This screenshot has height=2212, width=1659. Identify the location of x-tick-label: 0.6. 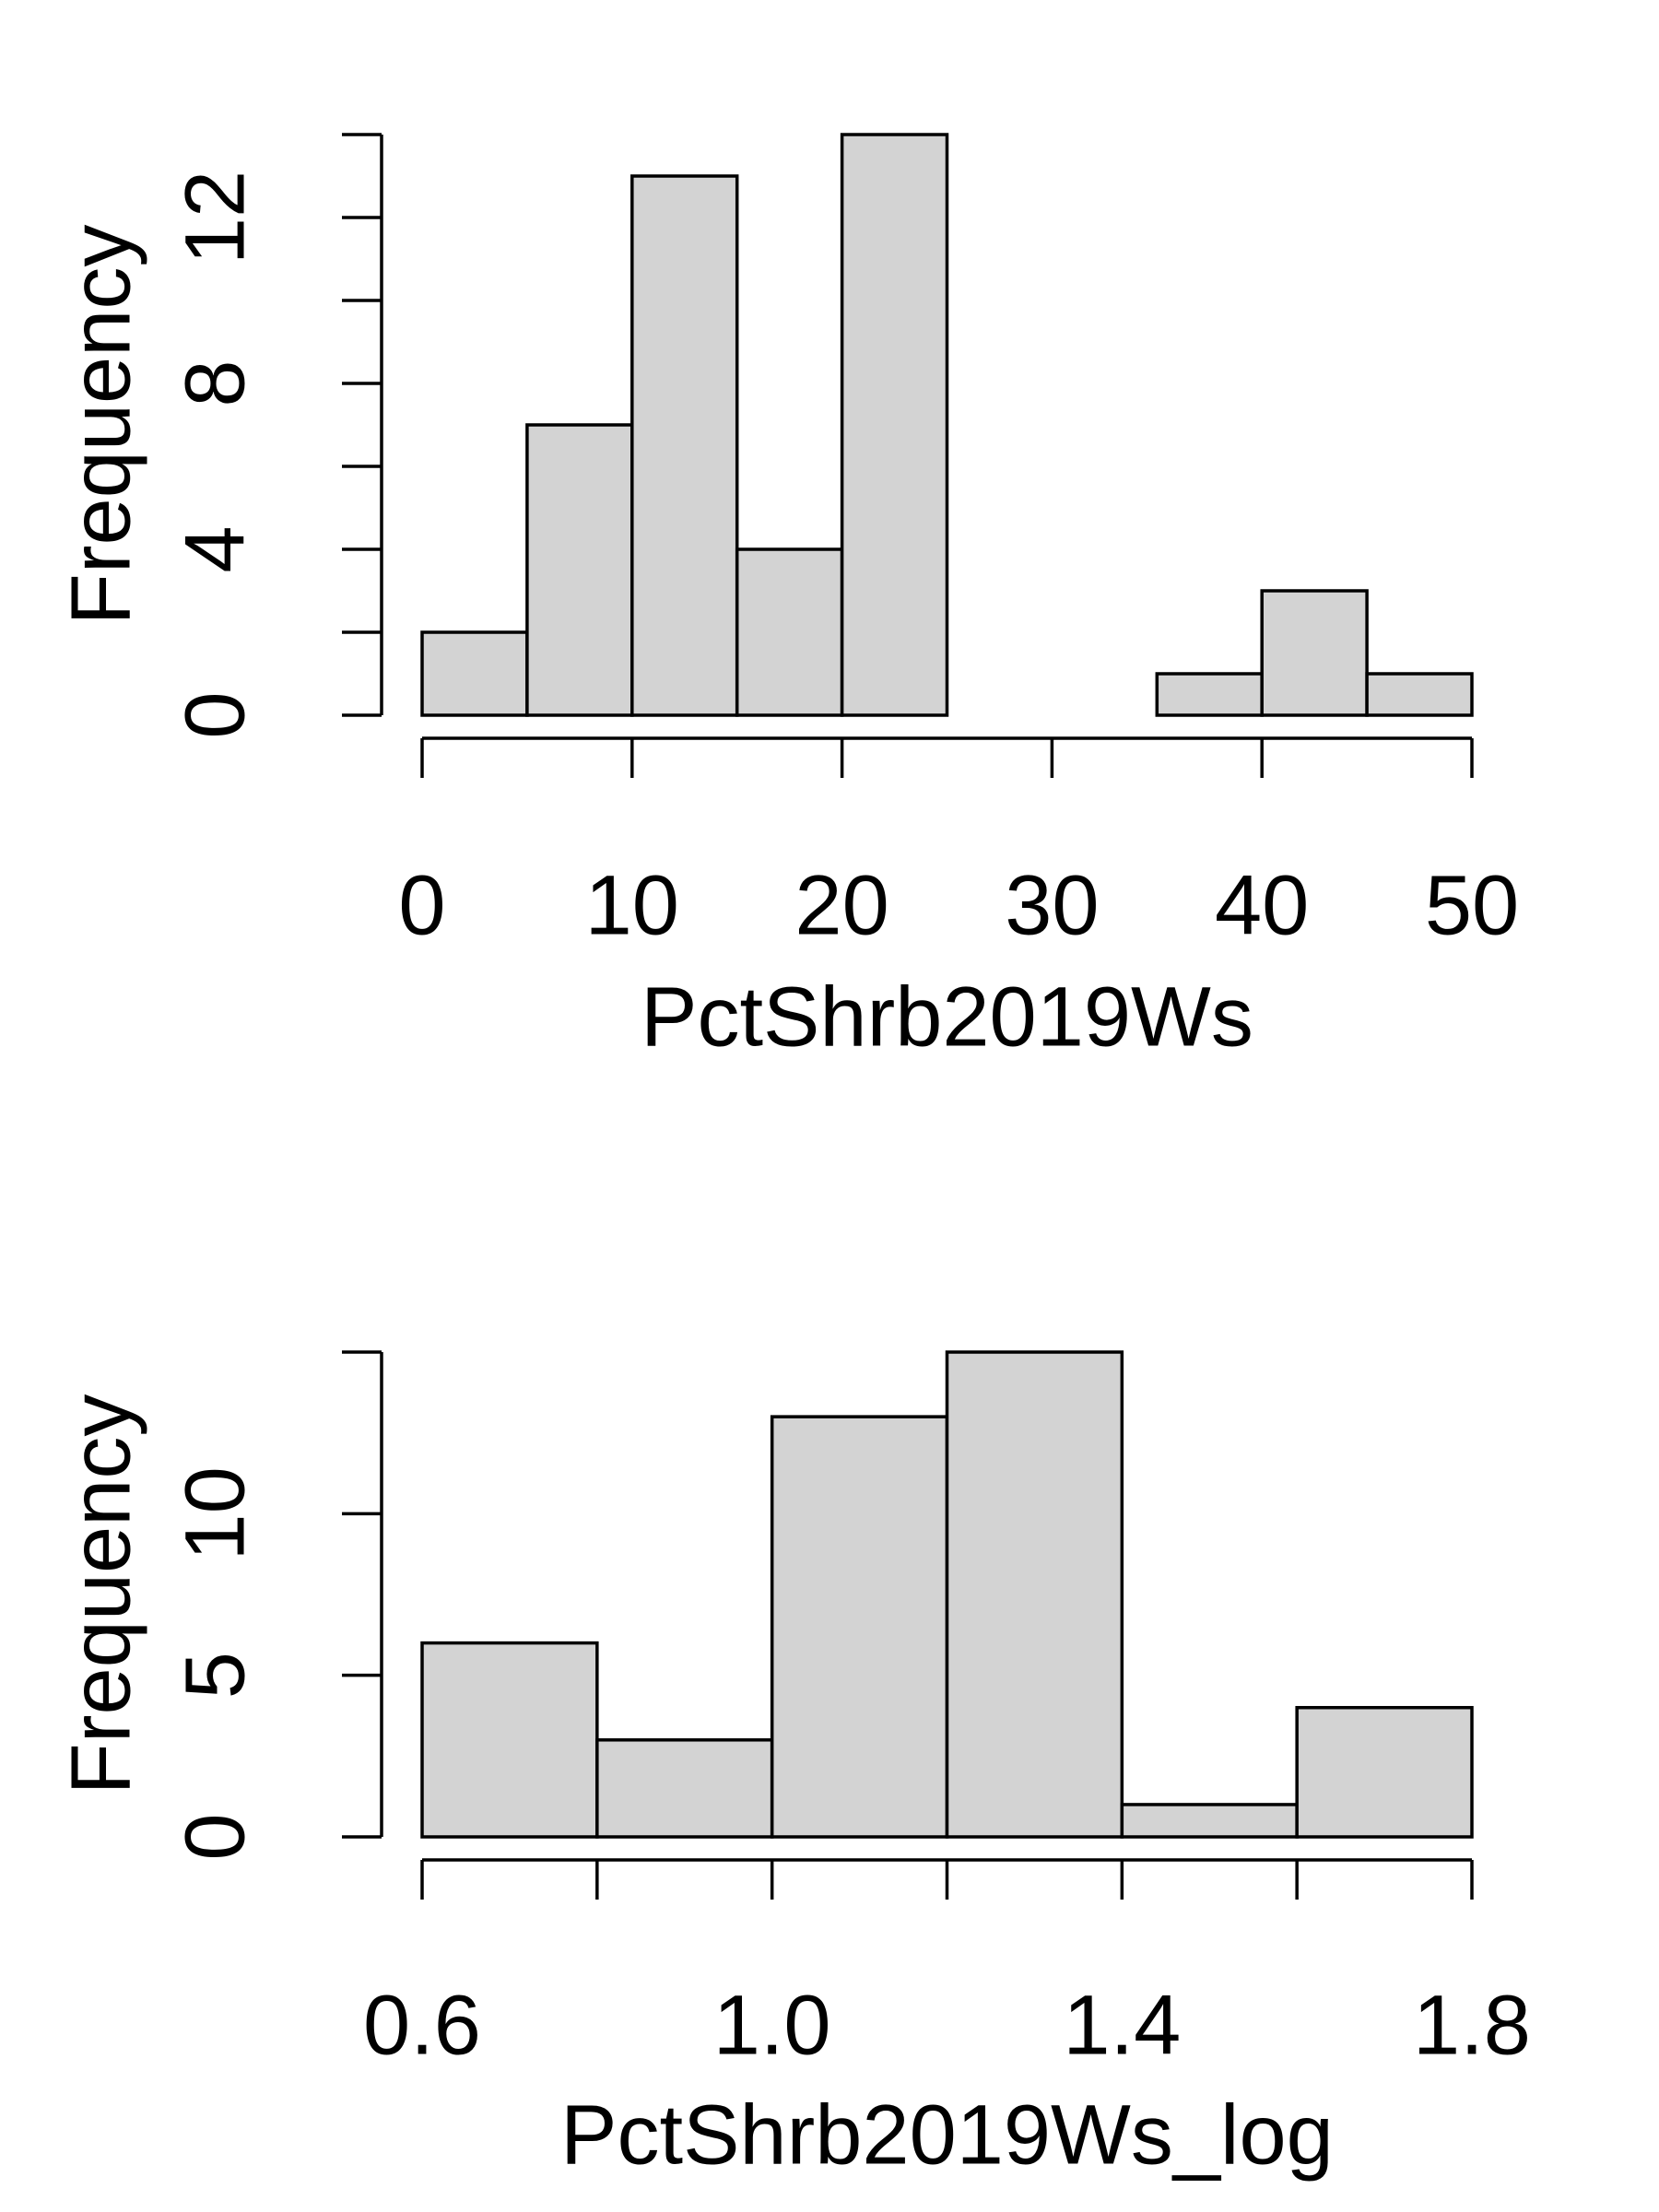
(422, 2025).